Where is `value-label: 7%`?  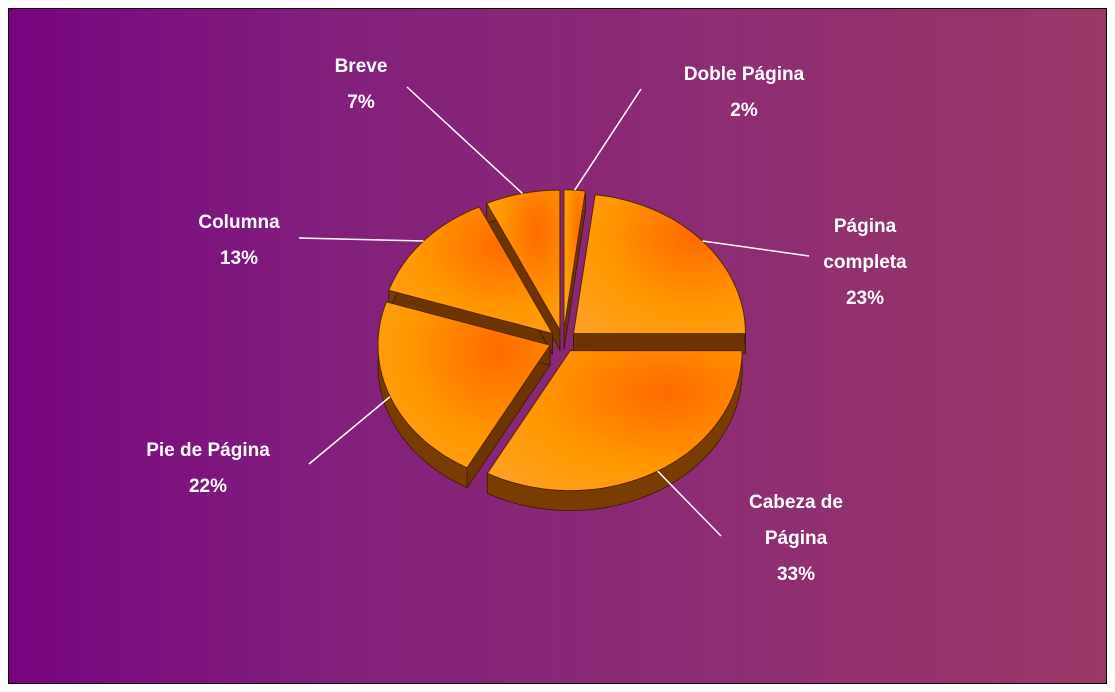 value-label: 7% is located at coordinates (361, 102).